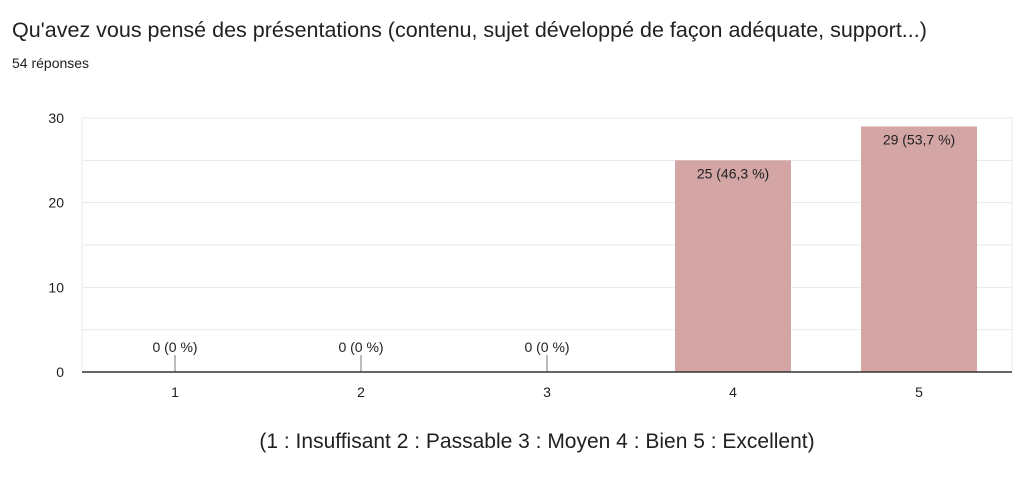 This screenshot has width=1024, height=479. What do you see at coordinates (733, 173) in the screenshot?
I see `data-label: 25 (46,3 %)` at bounding box center [733, 173].